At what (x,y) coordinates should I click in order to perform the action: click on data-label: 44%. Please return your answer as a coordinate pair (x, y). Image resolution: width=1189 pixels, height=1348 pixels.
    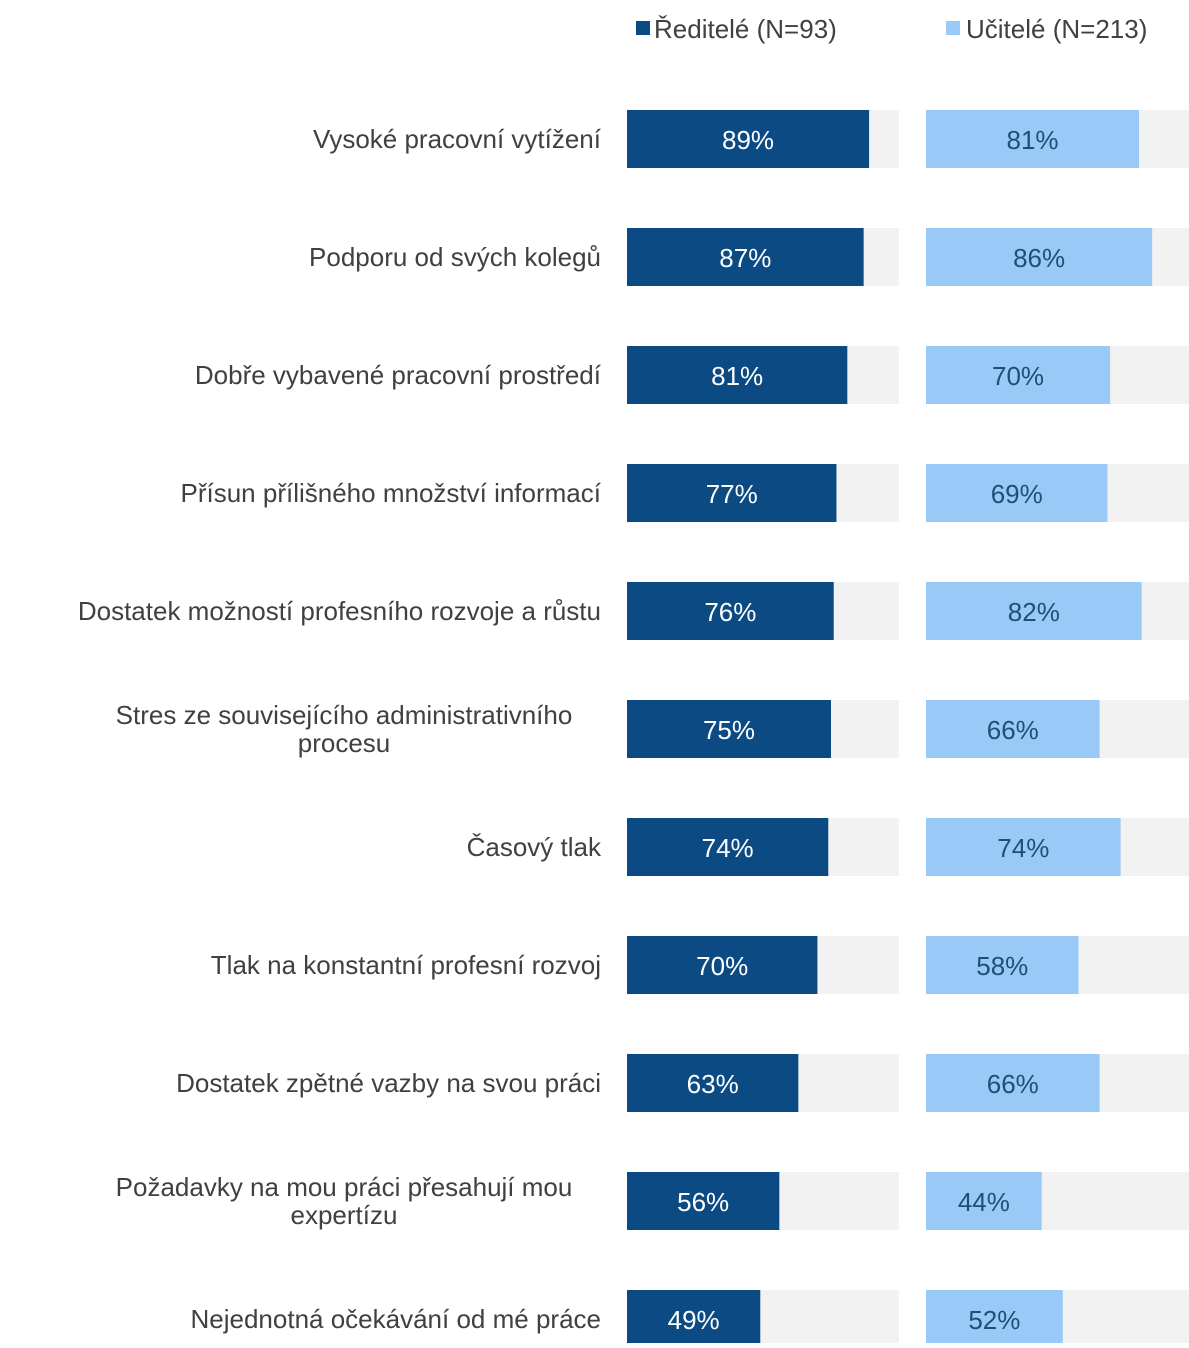
    Looking at the image, I should click on (984, 1202).